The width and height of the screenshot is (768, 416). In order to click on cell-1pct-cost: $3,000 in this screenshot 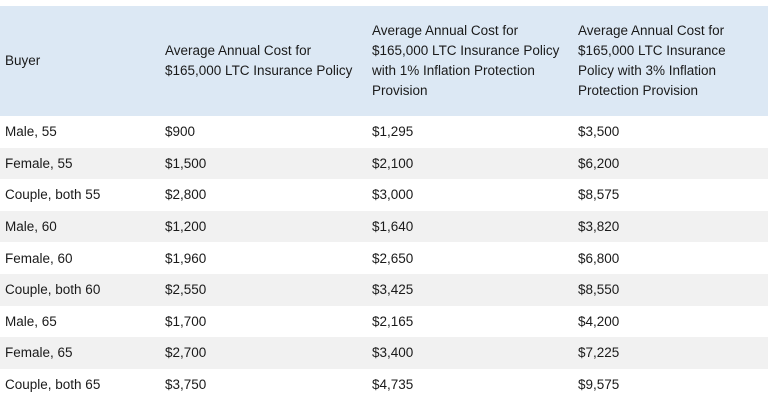, I will do `click(393, 195)`.